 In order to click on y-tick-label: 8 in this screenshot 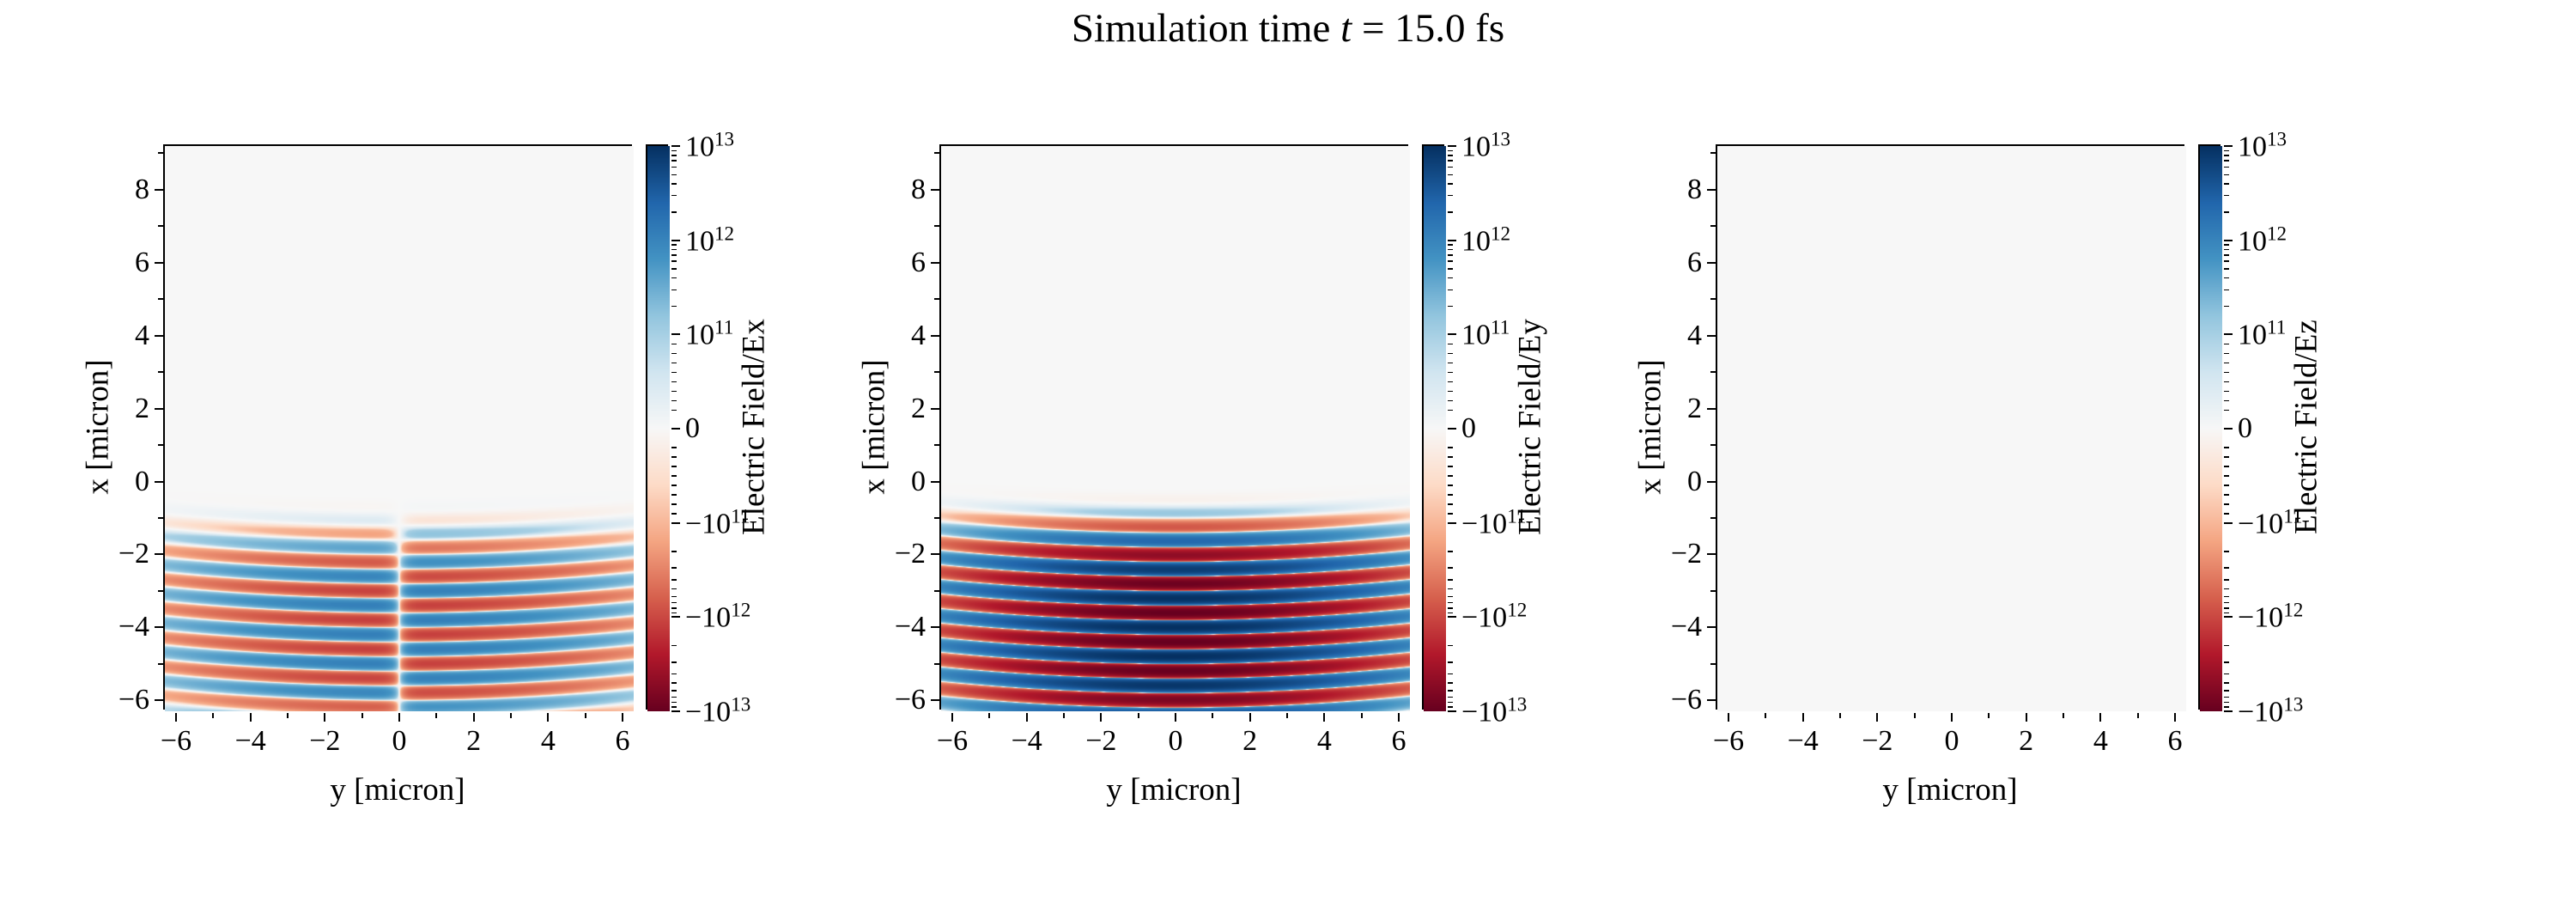, I will do `click(918, 189)`.